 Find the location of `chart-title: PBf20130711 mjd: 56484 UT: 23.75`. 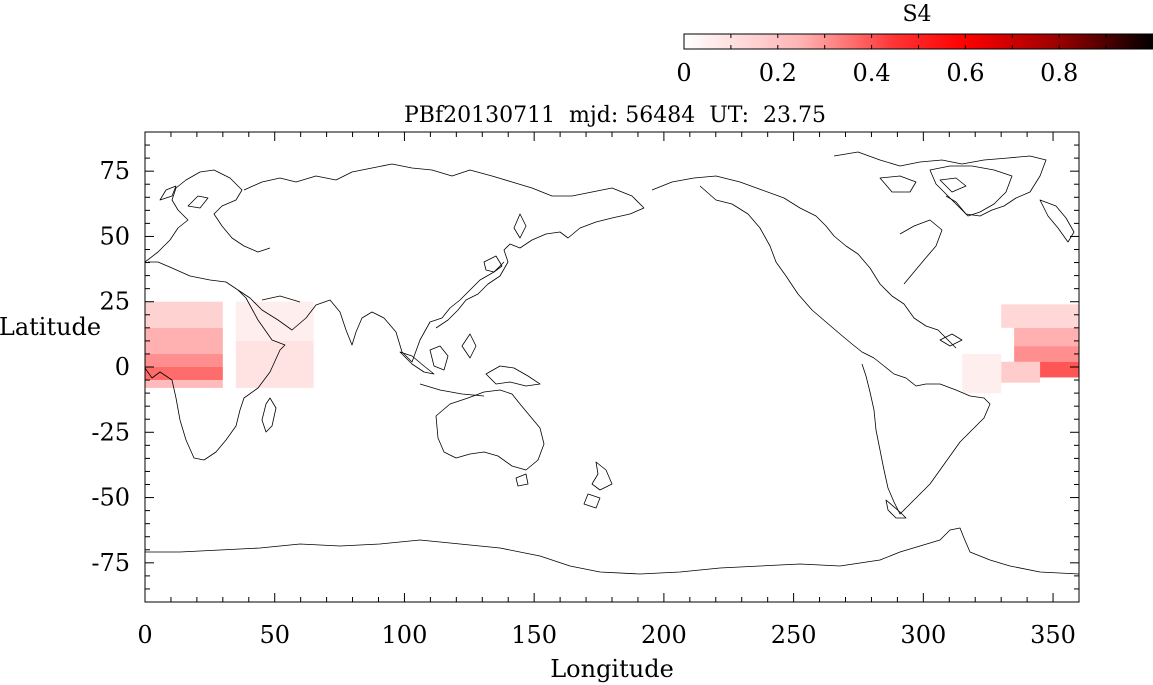

chart-title: PBf20130711 mjd: 56484 UT: 23.75 is located at coordinates (615, 115).